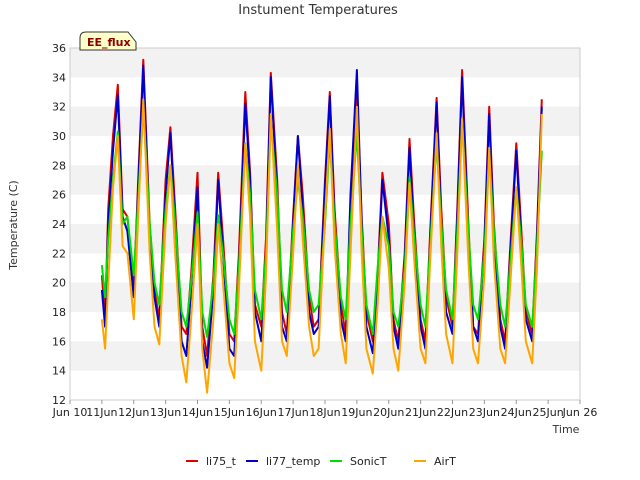 The width and height of the screenshot is (640, 480). I want to click on x-tick-label: 17Jun, so click(293, 412).